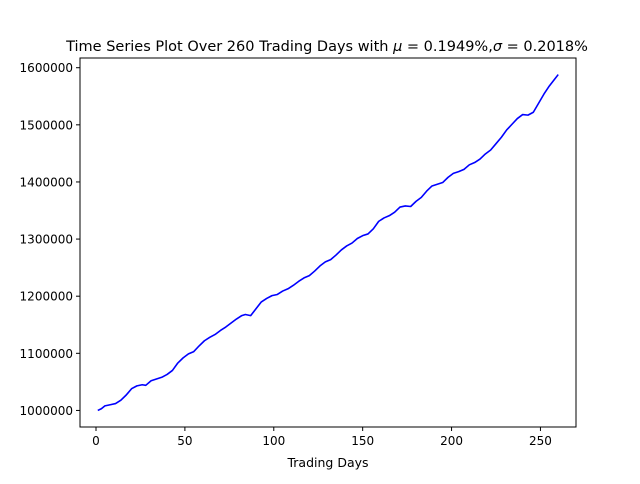 Image resolution: width=640 pixels, height=484 pixels. What do you see at coordinates (46, 182) in the screenshot?
I see `y-tick-label: 1400000` at bounding box center [46, 182].